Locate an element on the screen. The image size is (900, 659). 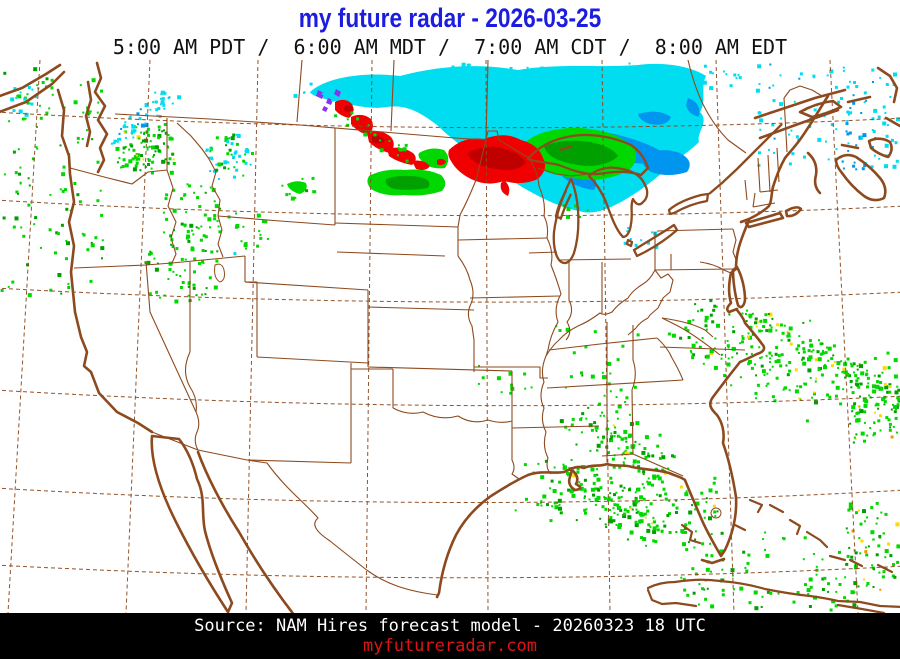
islands is located at coordinates (773, 556).